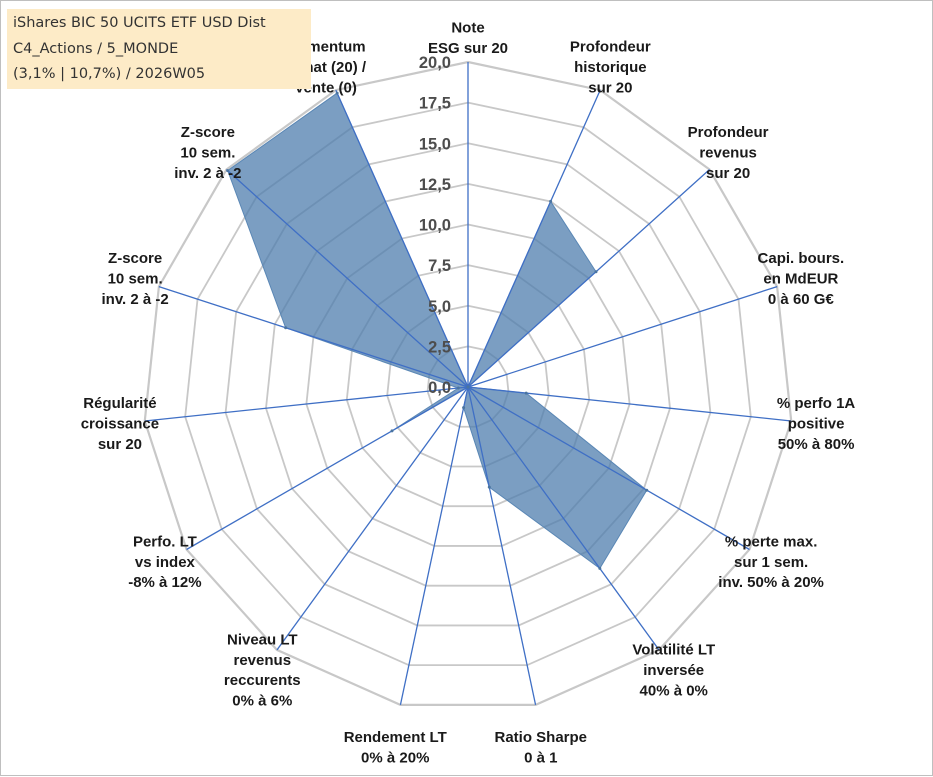 This screenshot has width=933, height=777. I want to click on tick-label-3: 7,5, so click(439, 266).